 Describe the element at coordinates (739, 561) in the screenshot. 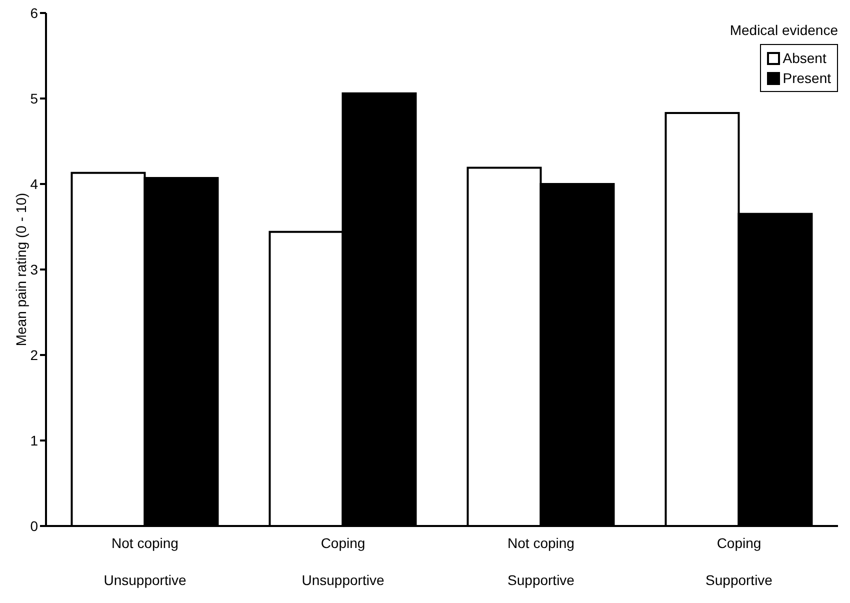

I see `category-label: Coping Supportive` at that location.